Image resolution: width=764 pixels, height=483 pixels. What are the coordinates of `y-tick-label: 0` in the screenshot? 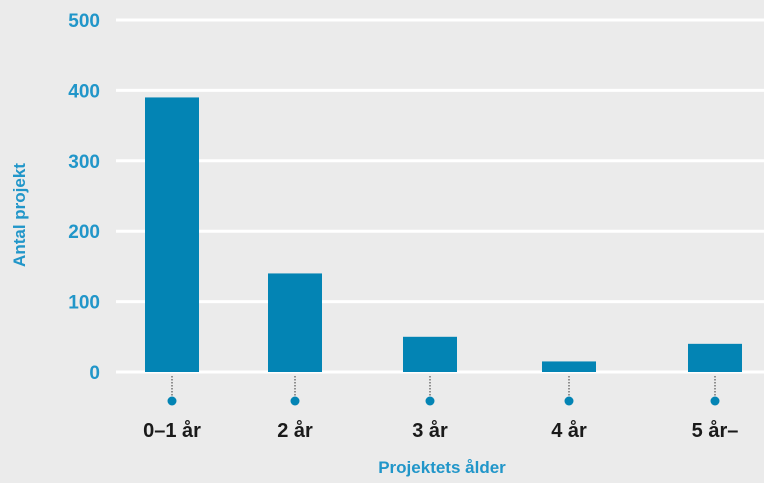 It's located at (94, 373).